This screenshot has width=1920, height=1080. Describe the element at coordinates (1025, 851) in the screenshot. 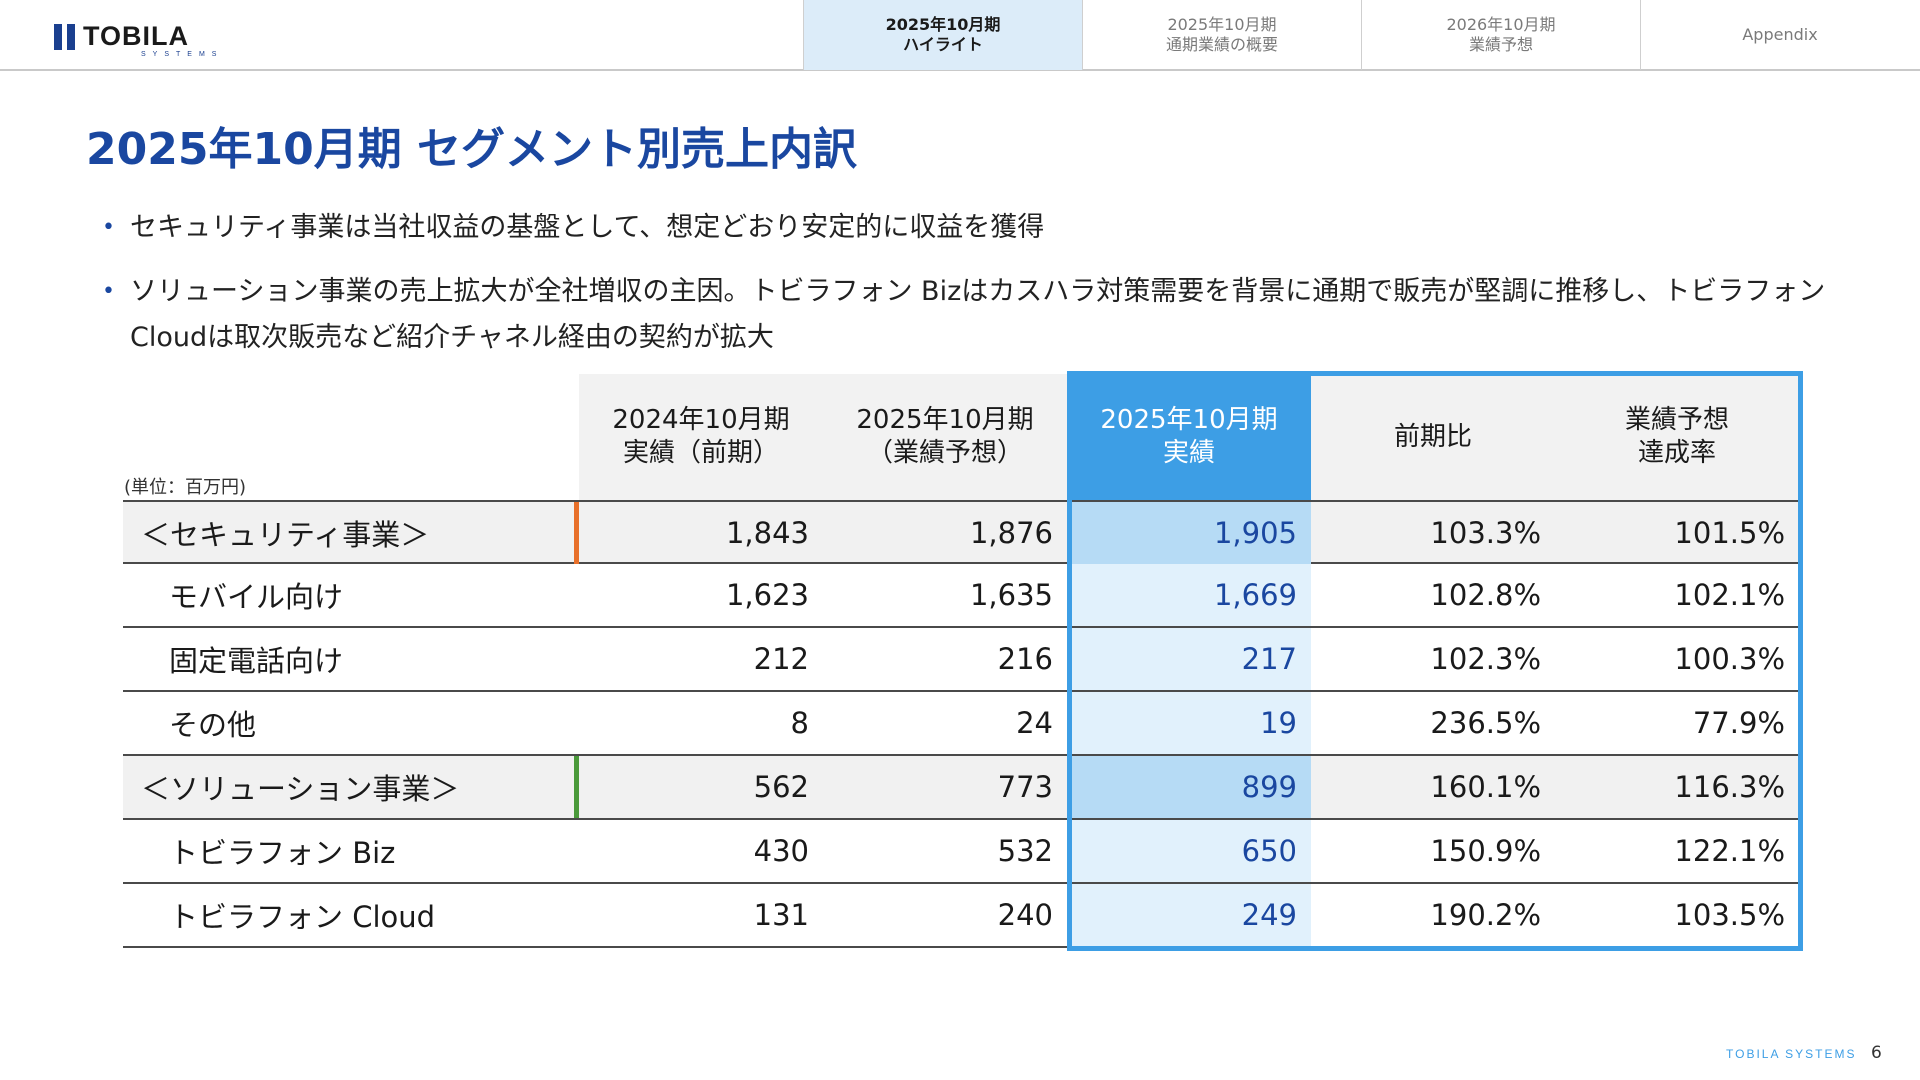

I see `table-cell: 532` at that location.